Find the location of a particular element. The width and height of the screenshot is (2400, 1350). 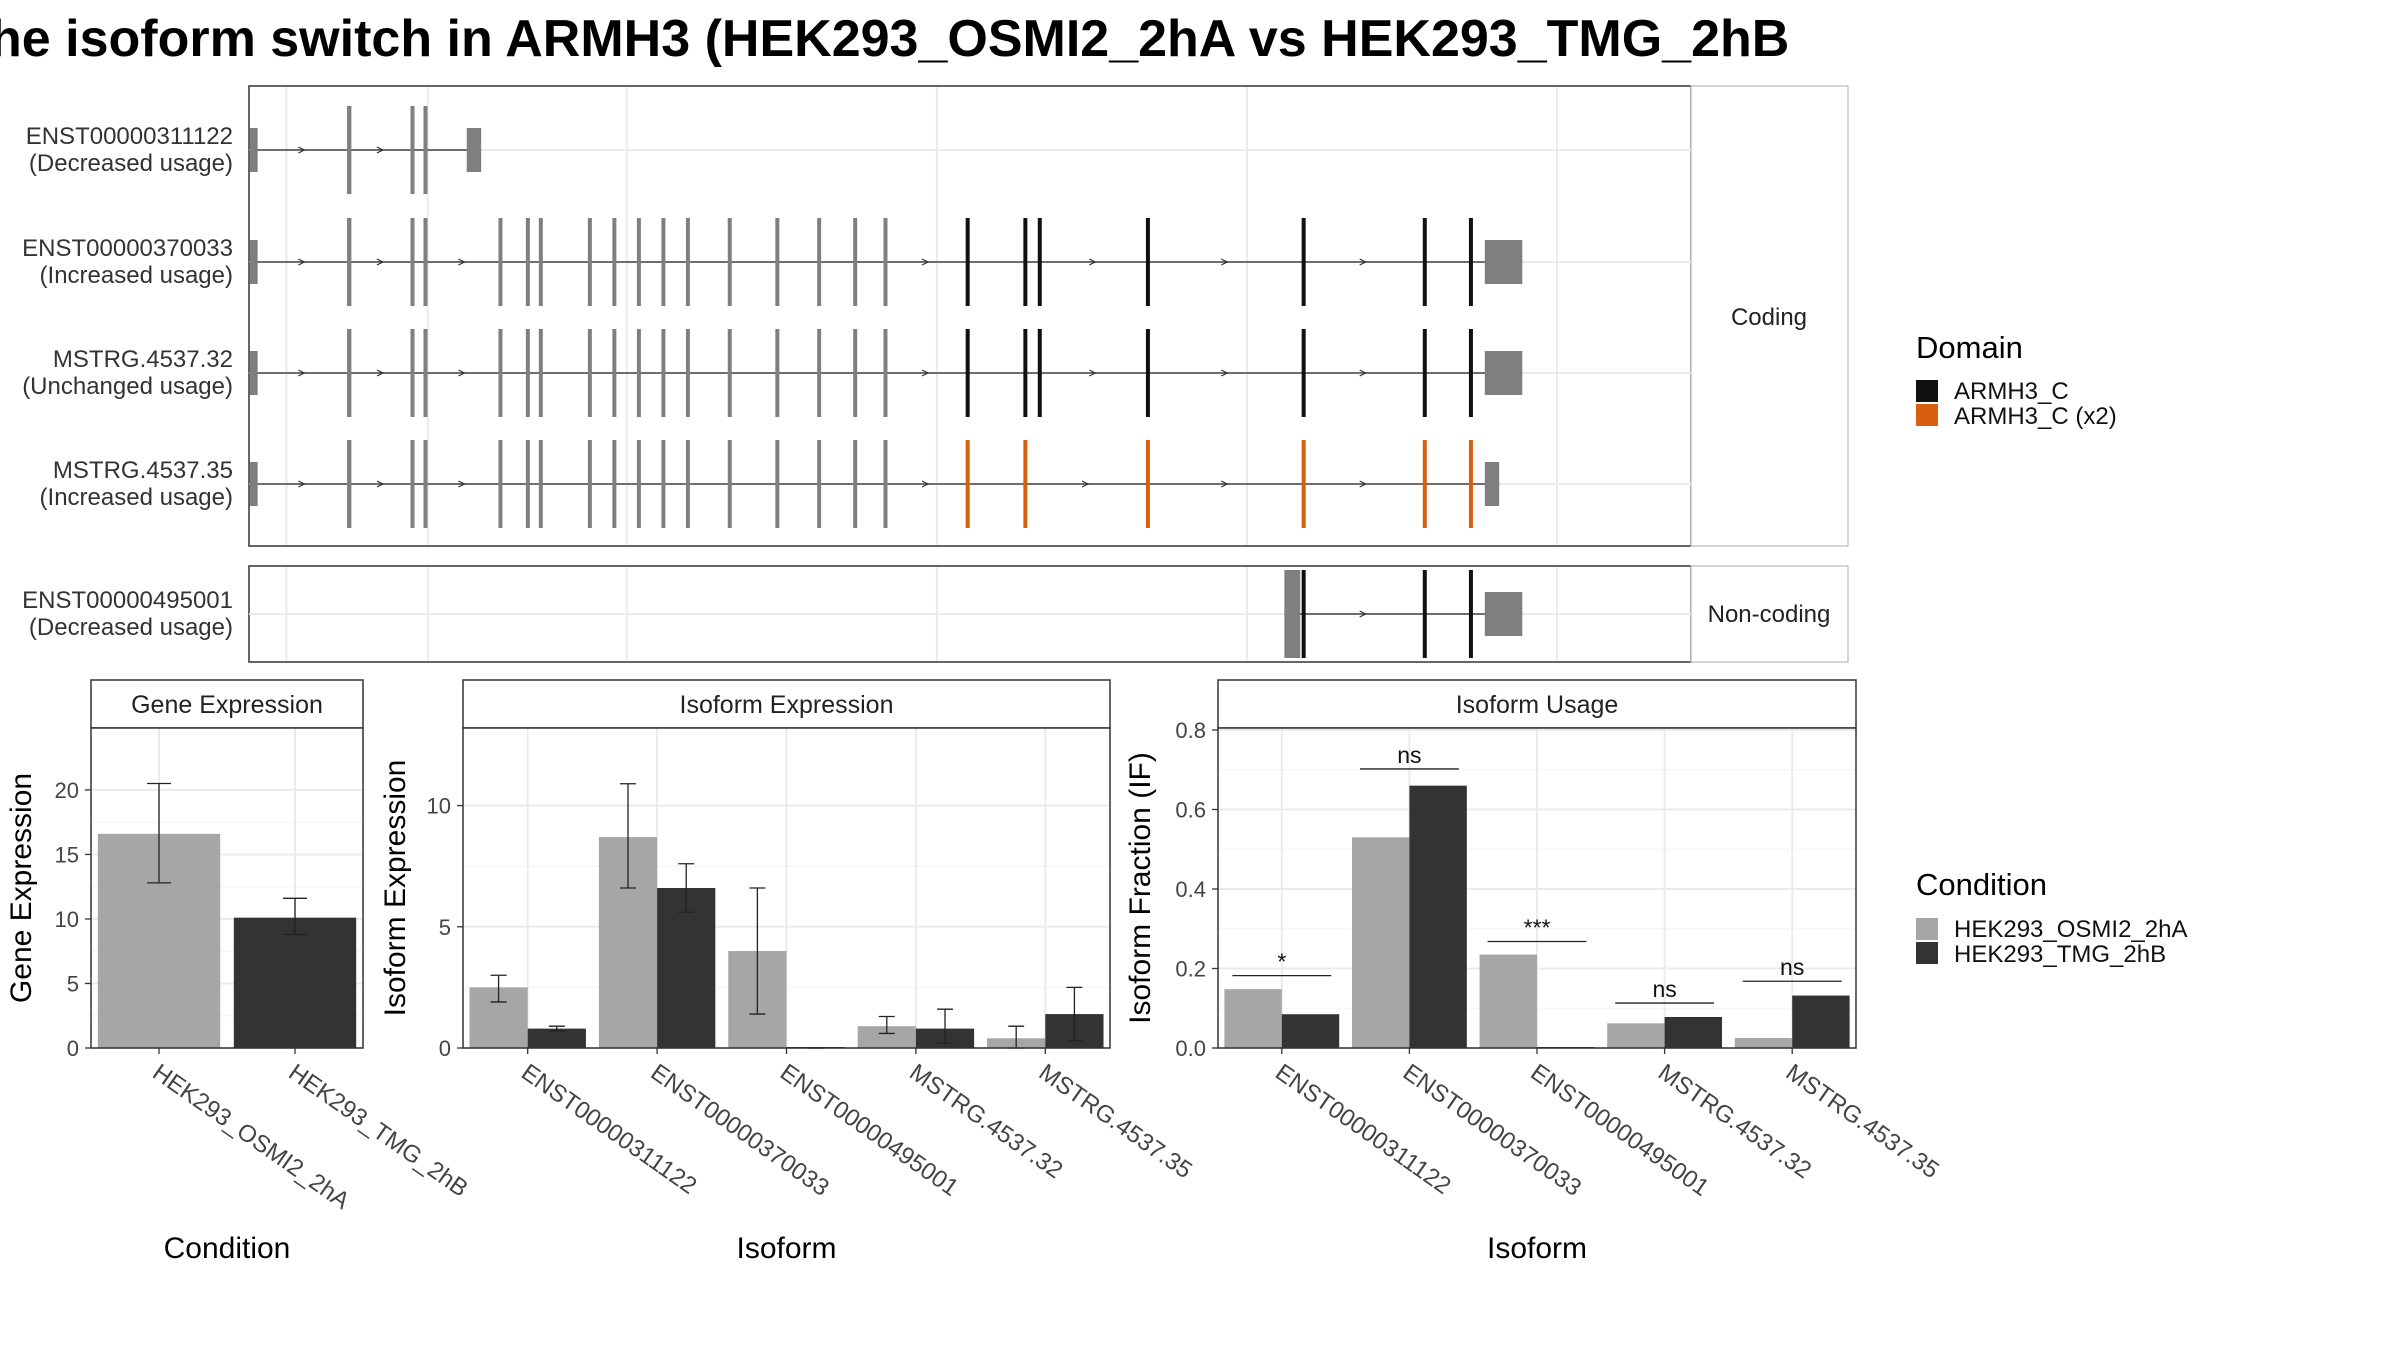

domain-legend-key-armh3-x2 is located at coordinates (1927, 415).